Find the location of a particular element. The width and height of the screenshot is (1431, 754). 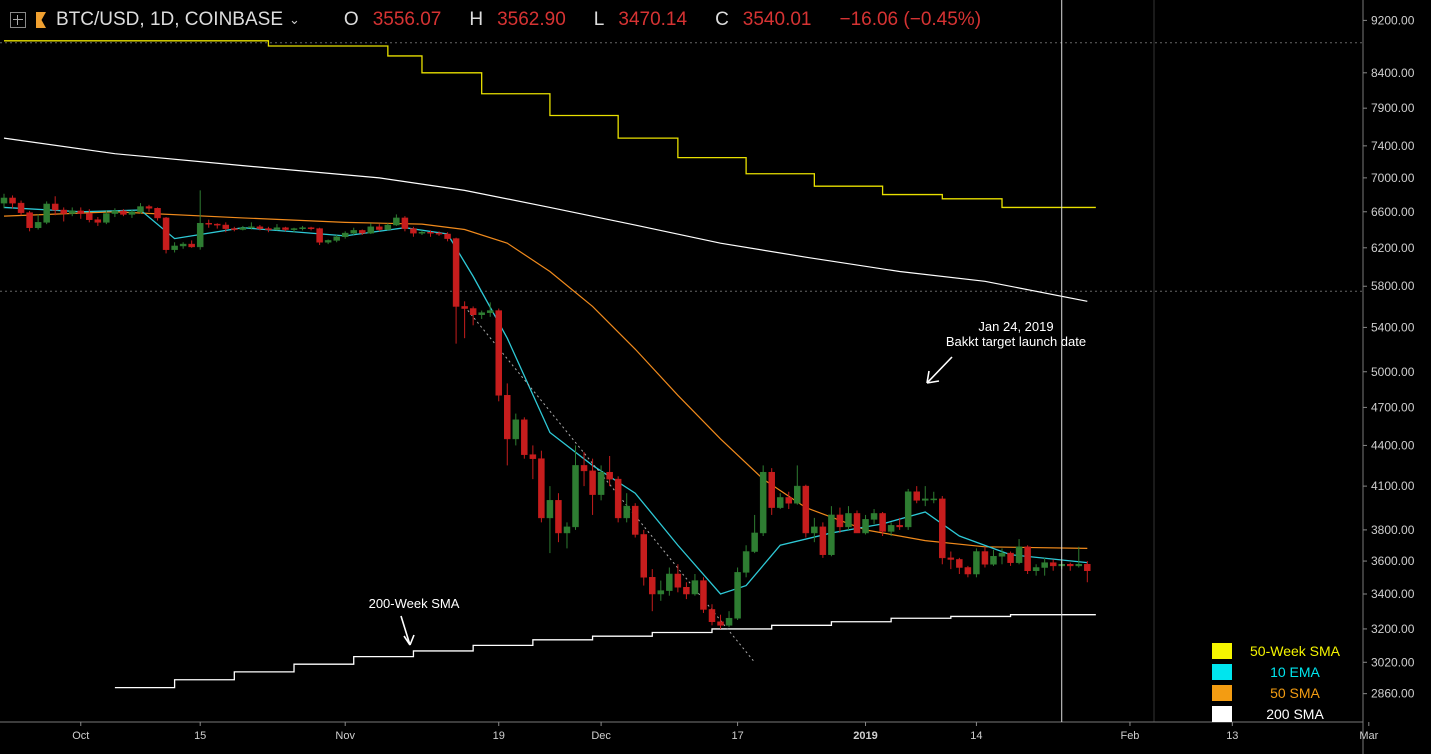

time-tick-label: 2019 is located at coordinates (865, 736).